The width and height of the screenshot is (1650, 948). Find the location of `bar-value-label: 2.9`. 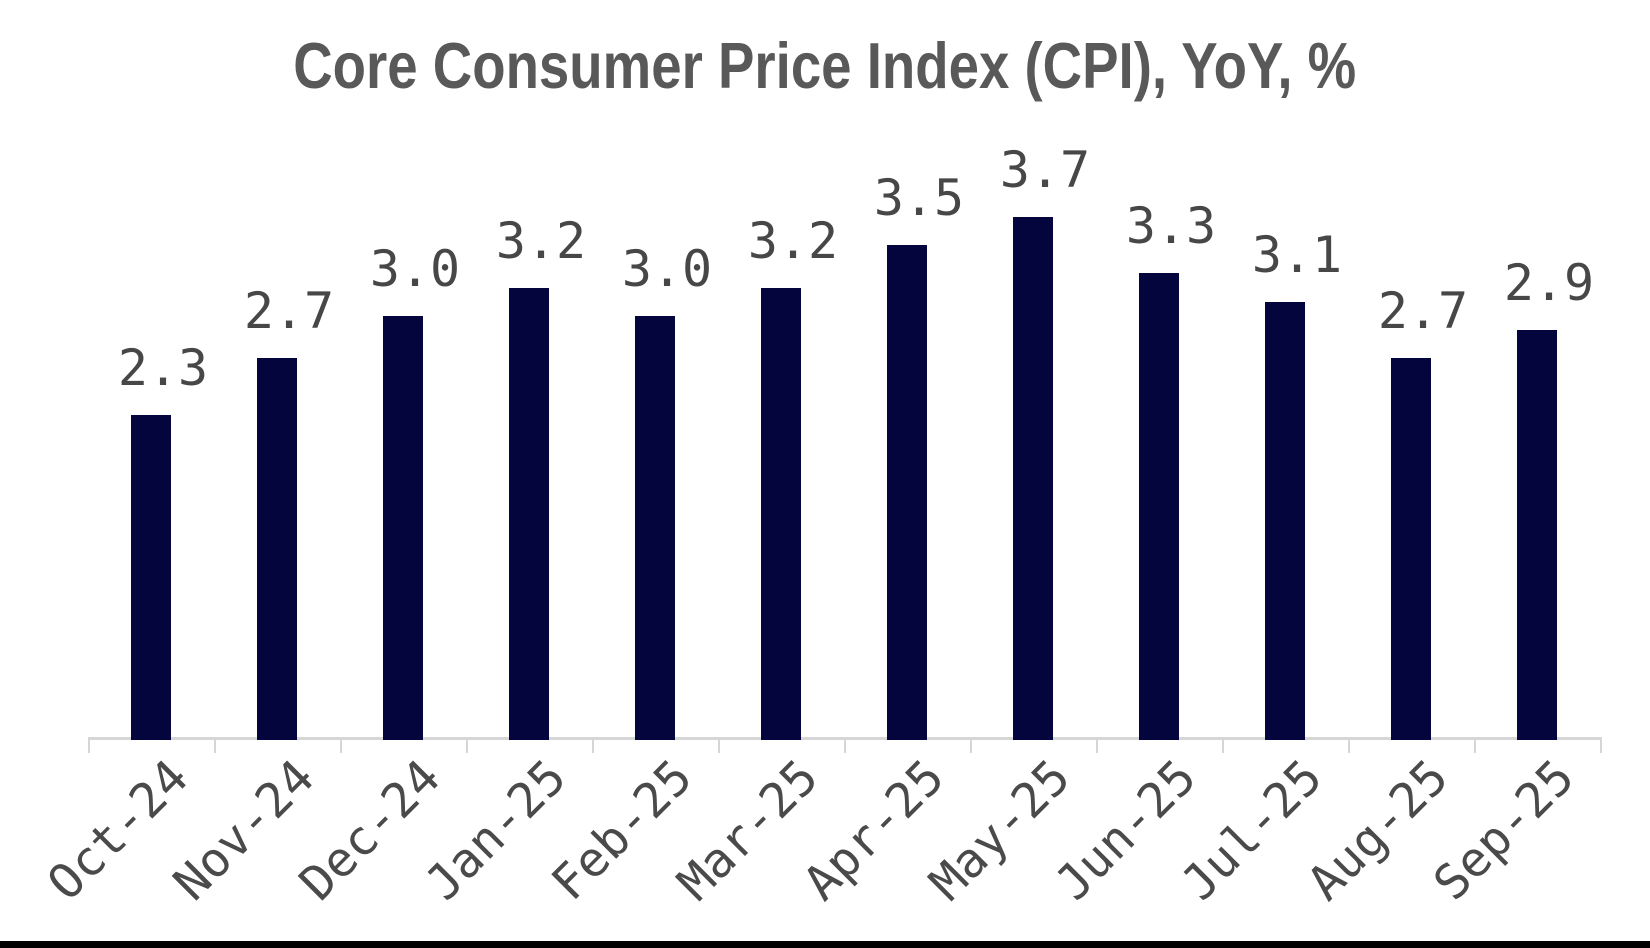

bar-value-label: 2.9 is located at coordinates (1549, 283).